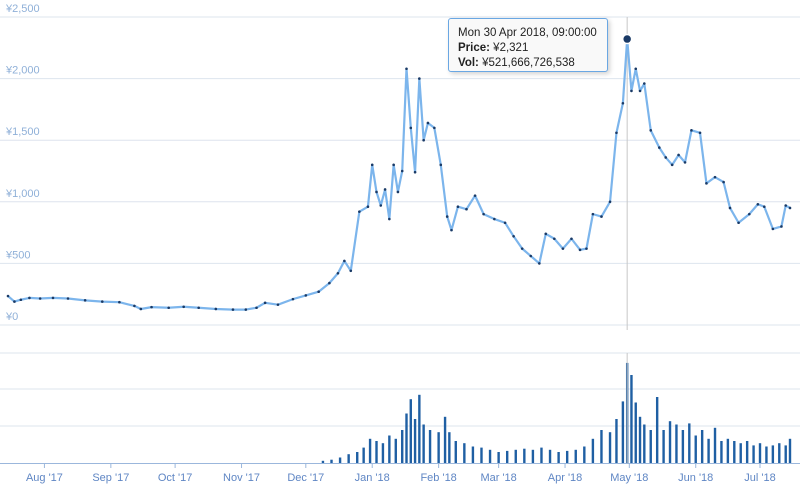  I want to click on time-tick-label: May '18, so click(629, 478).